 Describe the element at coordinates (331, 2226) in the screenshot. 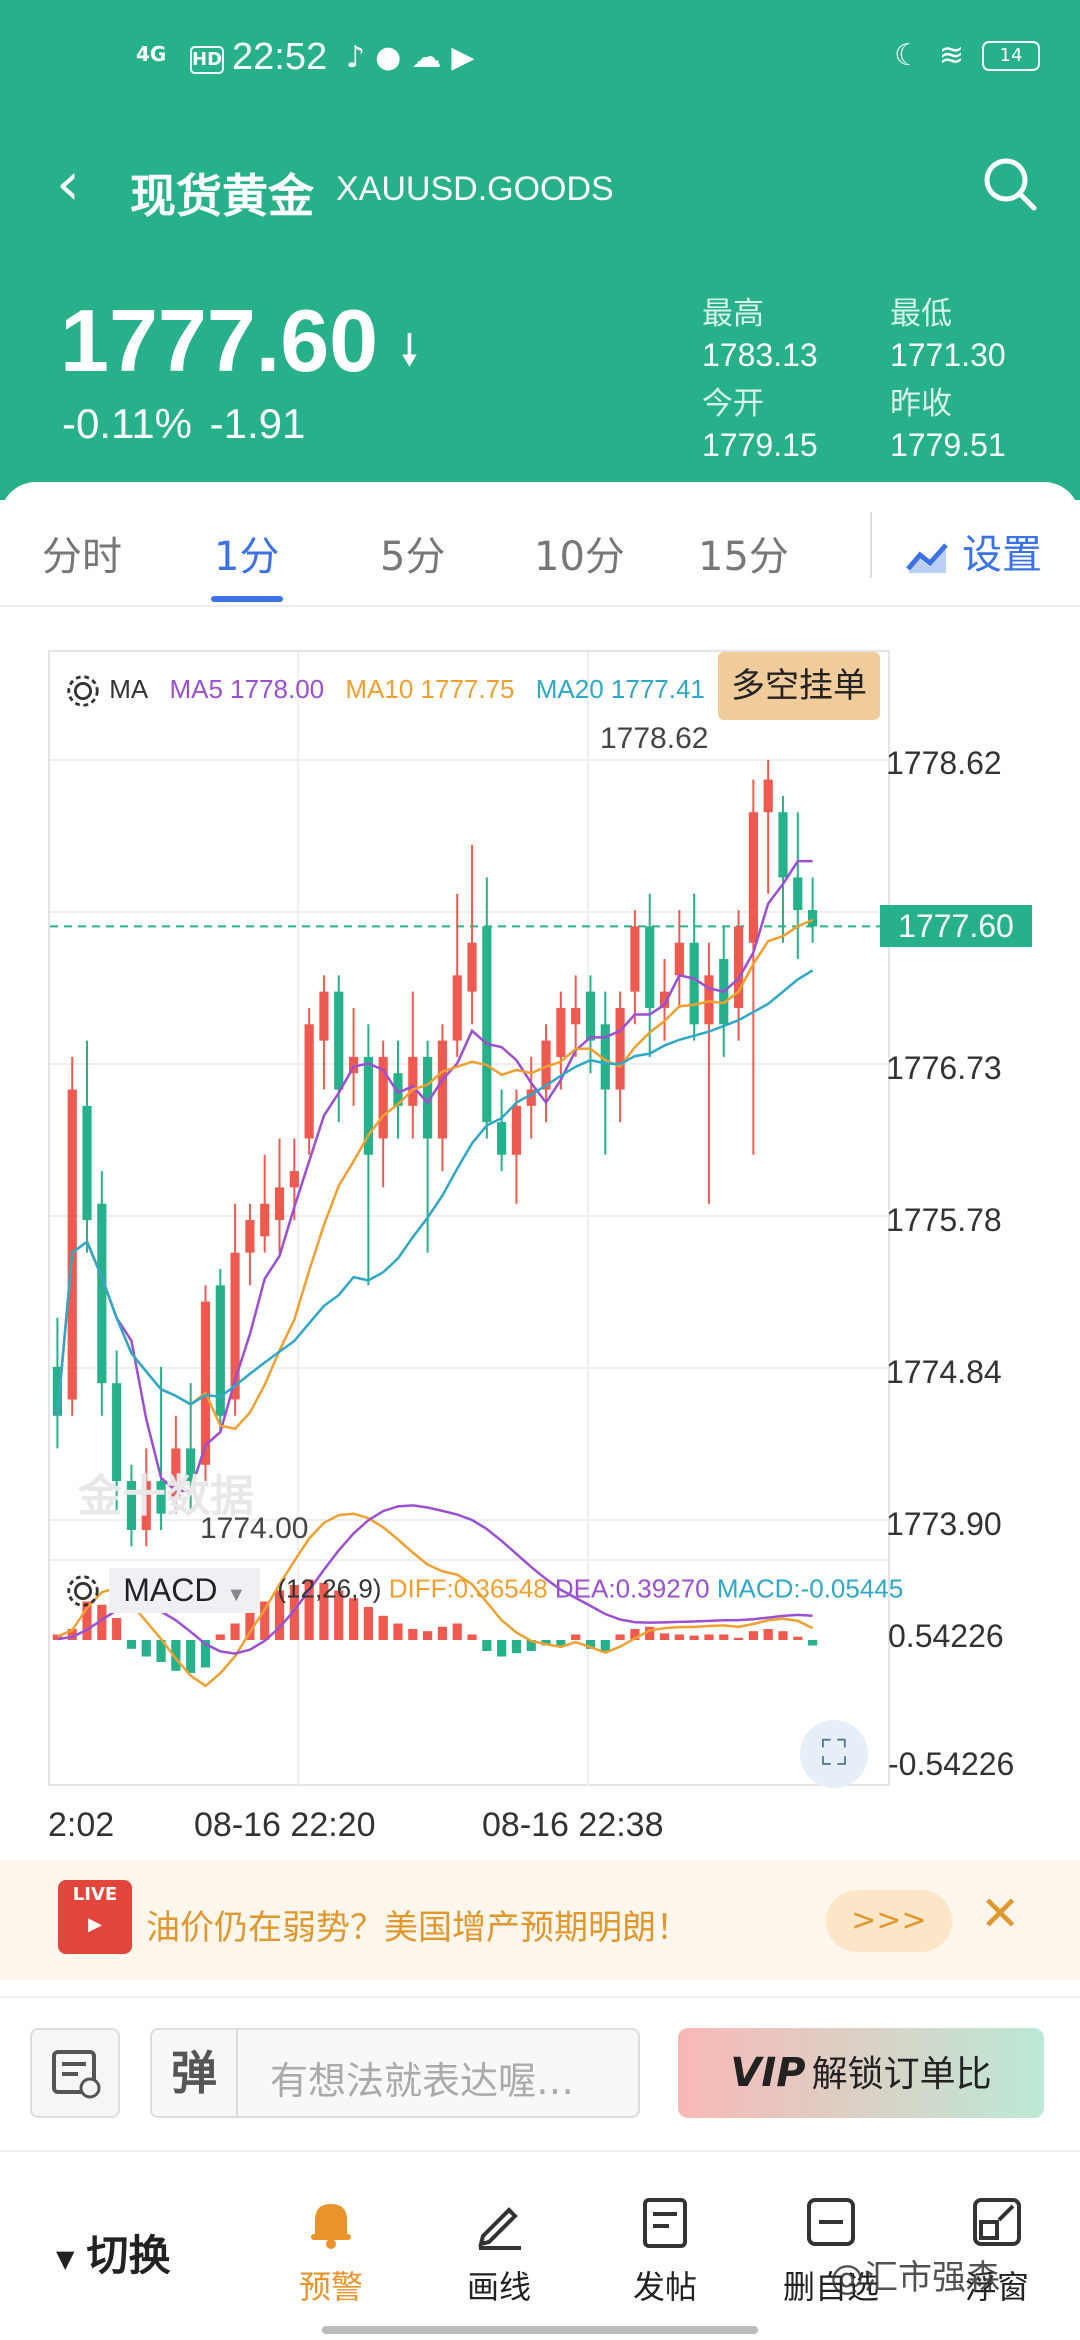

I see `bell-icon` at that location.